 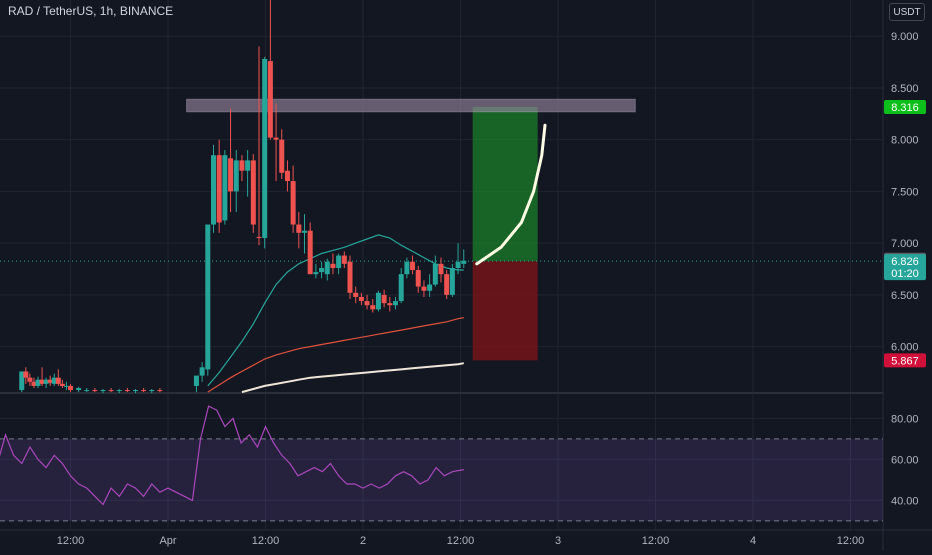 What do you see at coordinates (907, 12) in the screenshot?
I see `currency-button: USDT` at bounding box center [907, 12].